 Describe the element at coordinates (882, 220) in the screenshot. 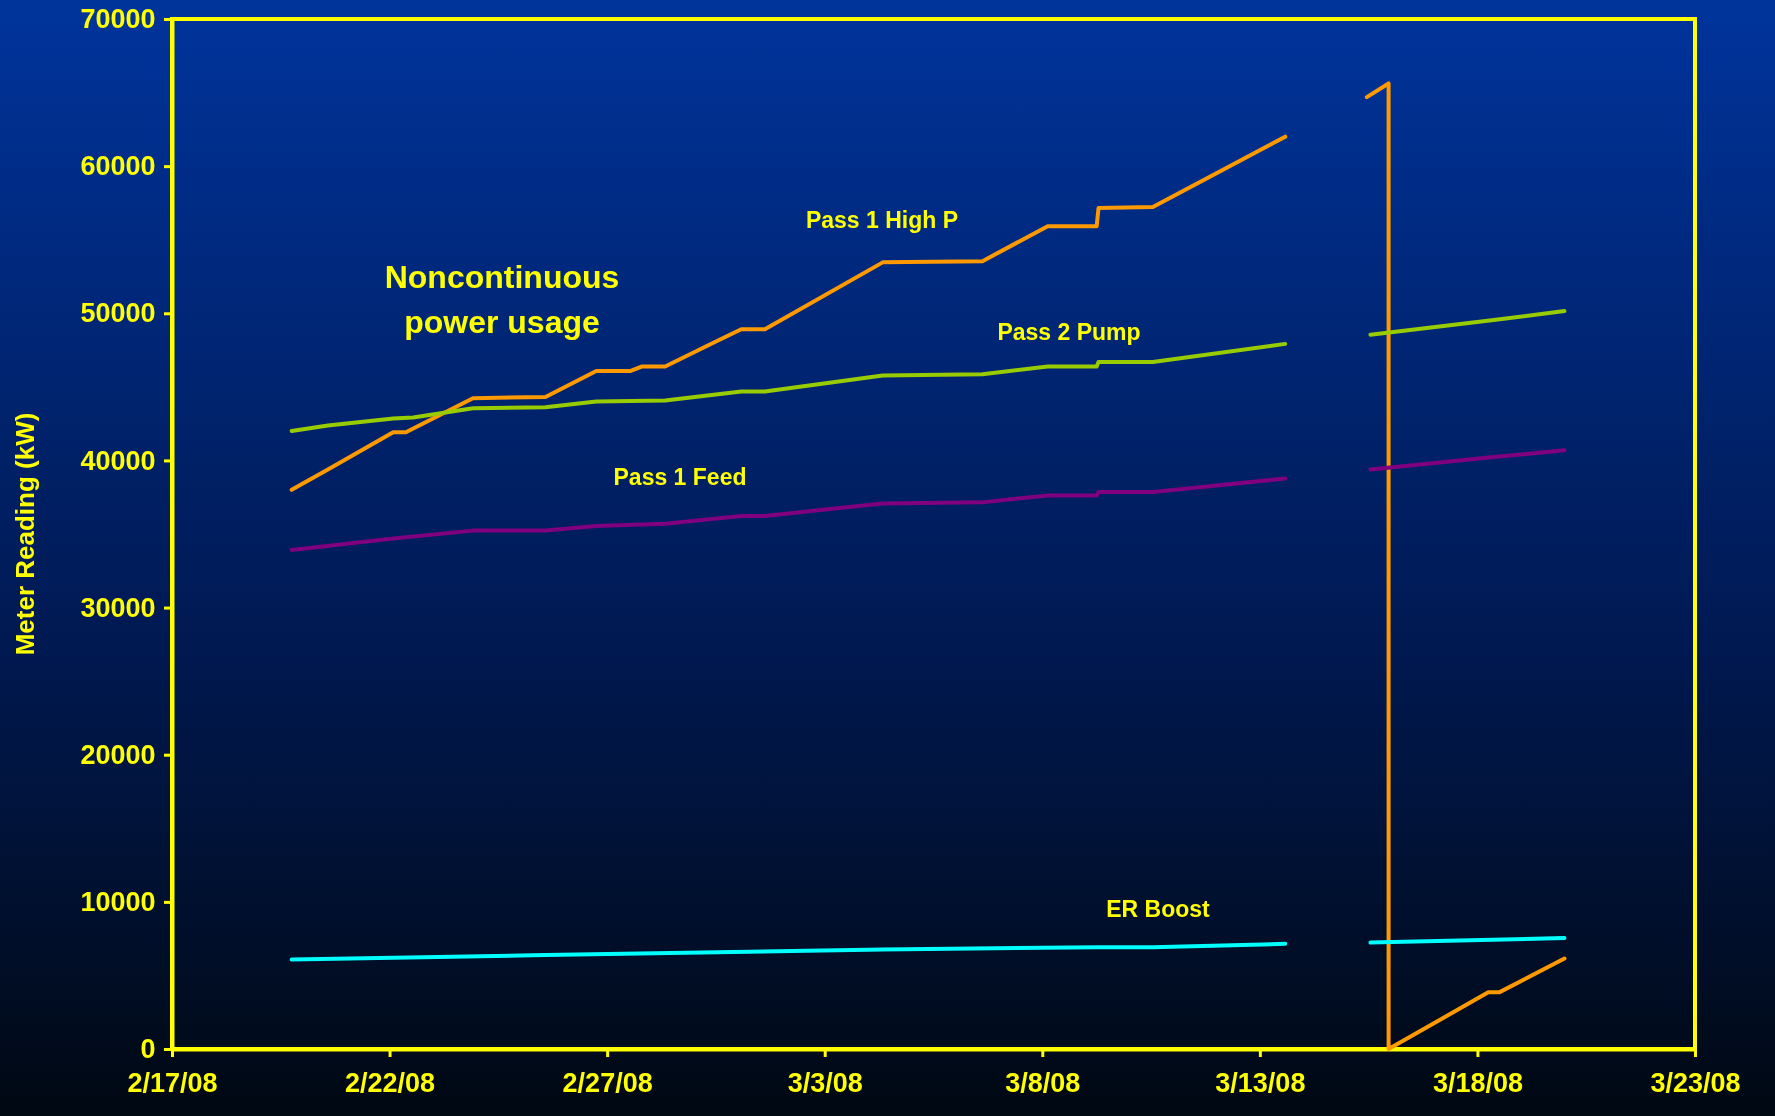

I see `series-label: Pass 1 High P` at that location.